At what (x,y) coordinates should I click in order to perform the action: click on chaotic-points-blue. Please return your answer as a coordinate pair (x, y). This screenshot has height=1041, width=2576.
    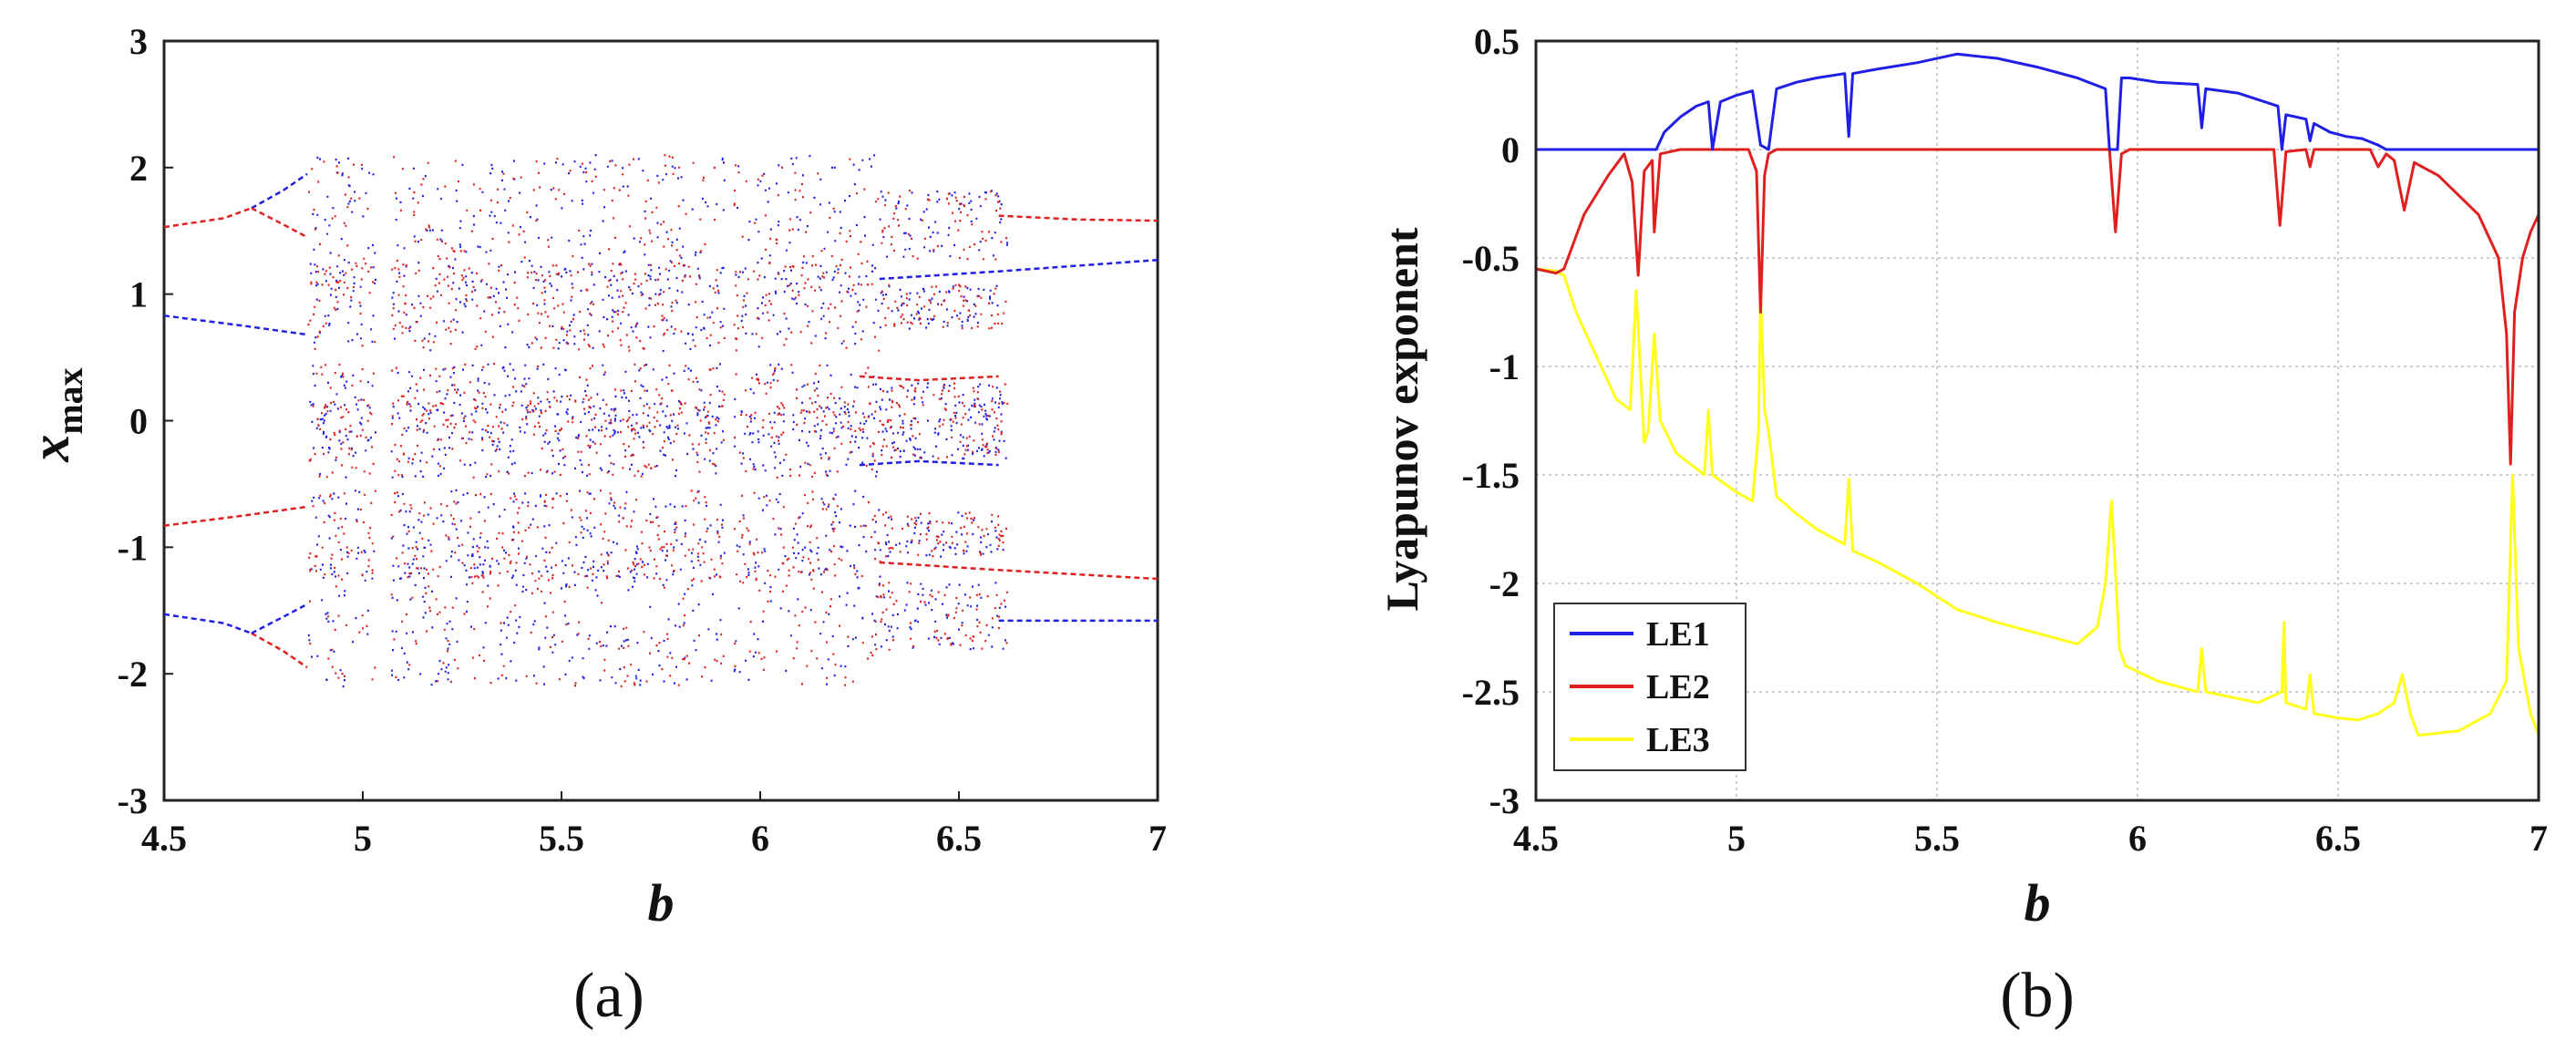
    Looking at the image, I should click on (657, 421).